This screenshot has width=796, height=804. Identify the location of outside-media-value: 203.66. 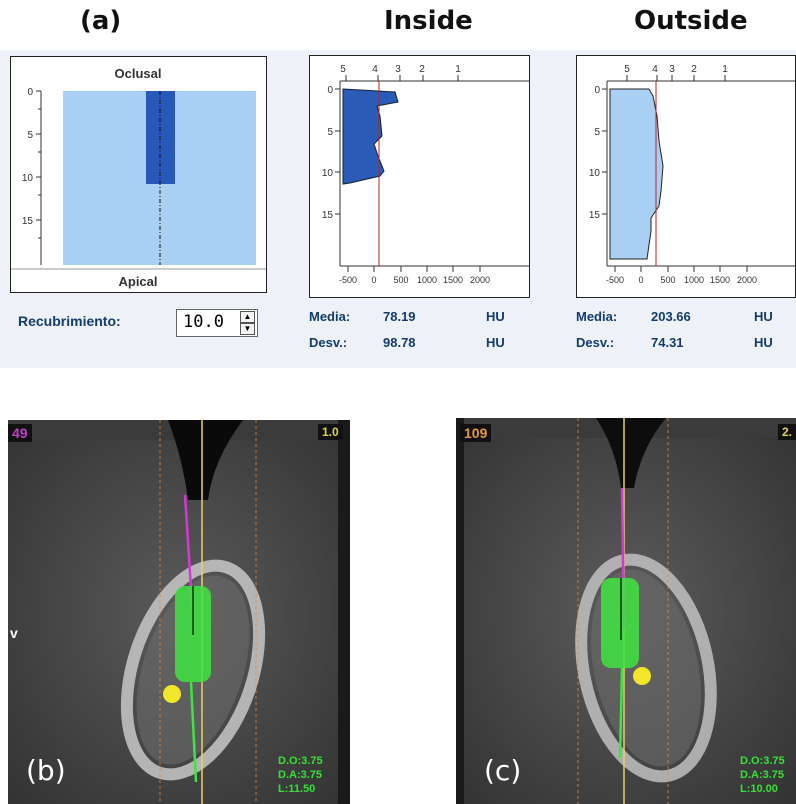
(671, 316).